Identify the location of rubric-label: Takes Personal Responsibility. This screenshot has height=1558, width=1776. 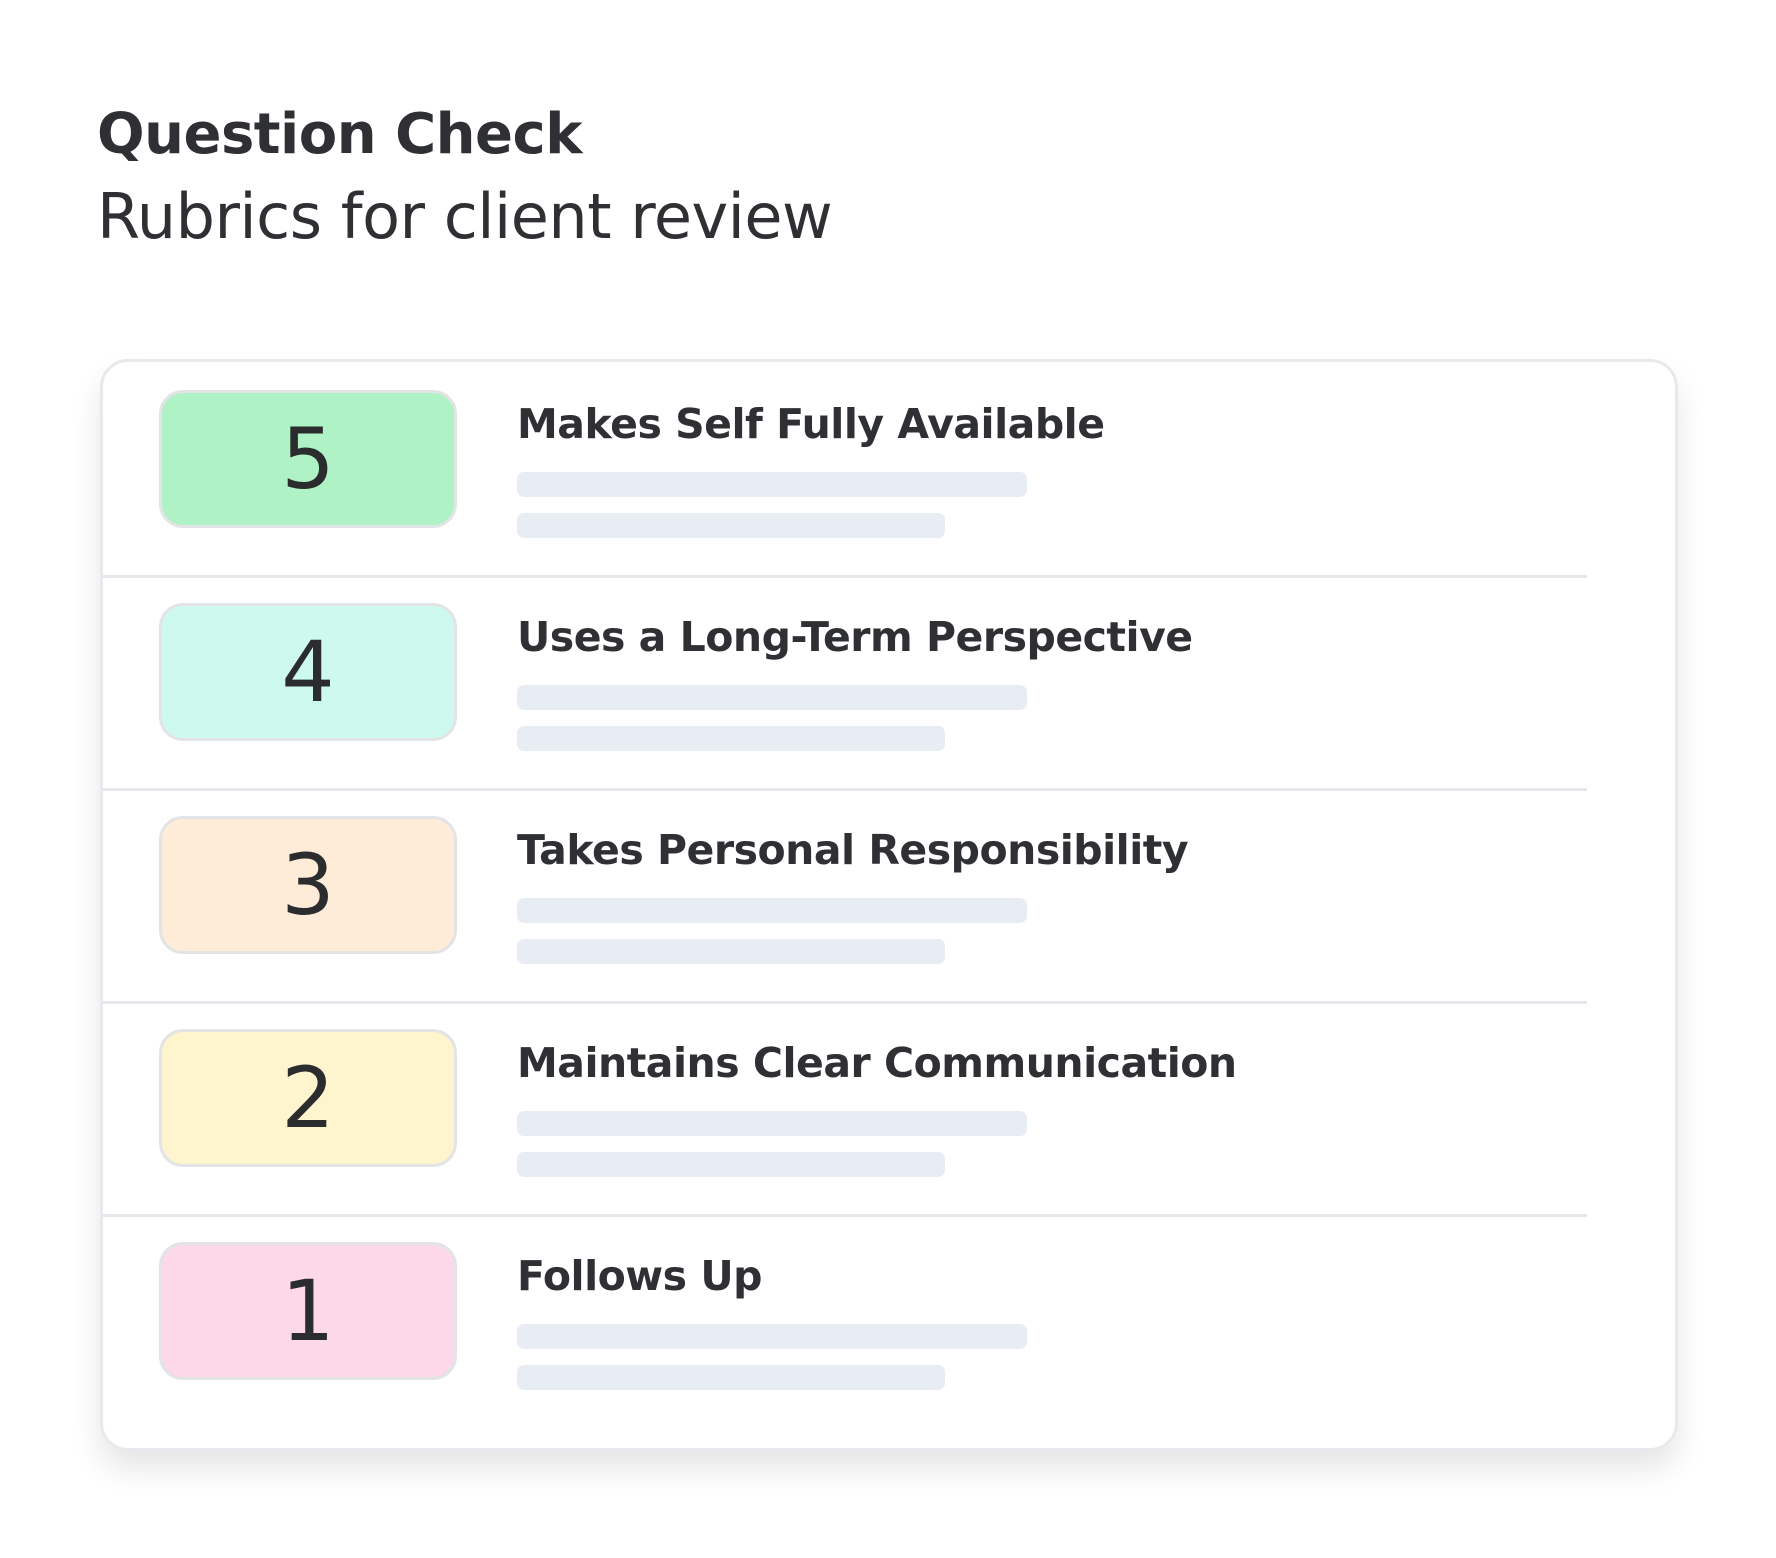
(853, 850).